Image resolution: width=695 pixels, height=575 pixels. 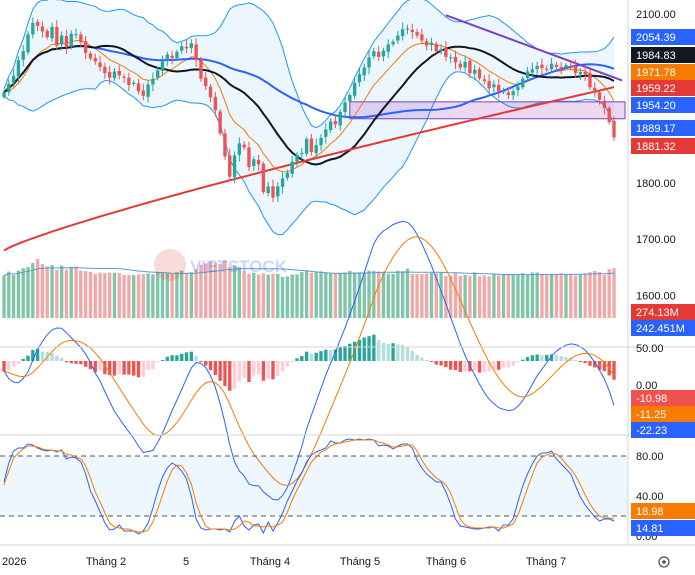 I want to click on resistance-trendline, so click(x=534, y=48).